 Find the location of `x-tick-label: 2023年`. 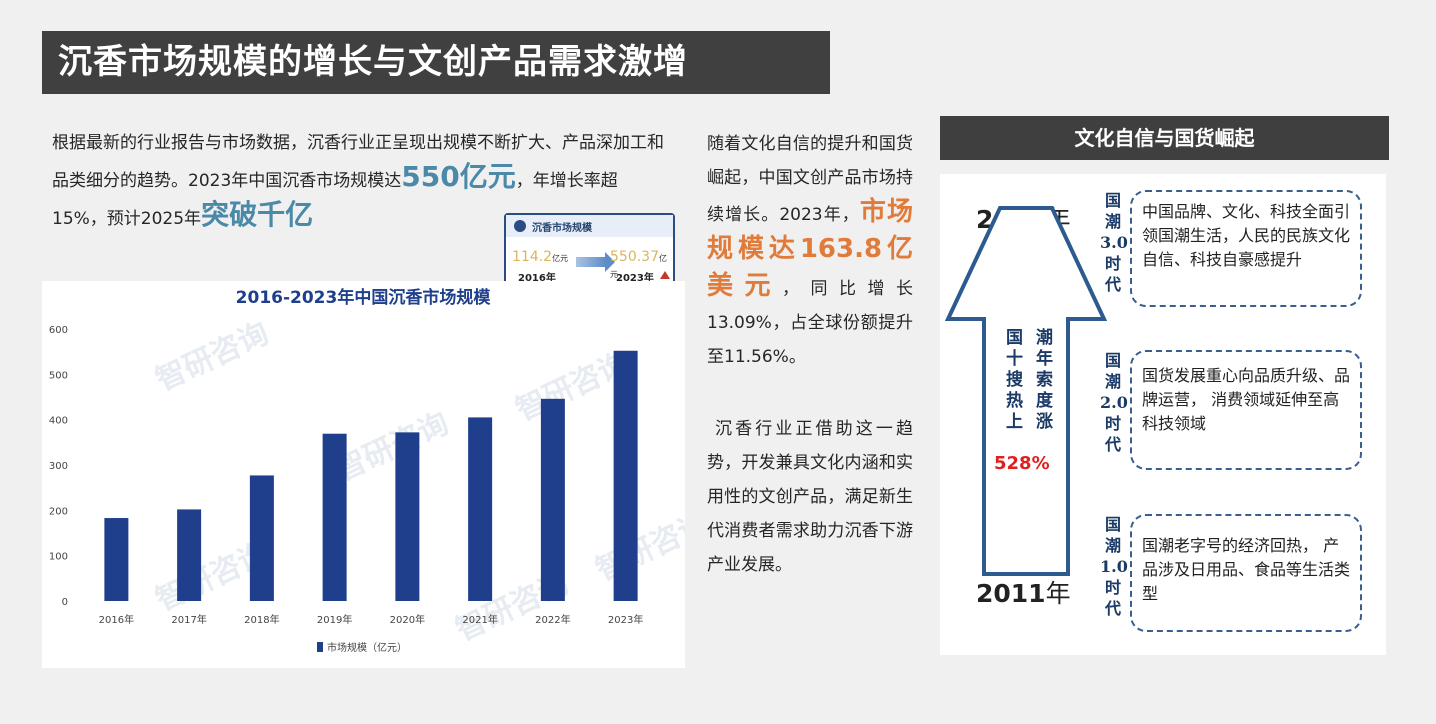

x-tick-label: 2023年 is located at coordinates (625, 619).